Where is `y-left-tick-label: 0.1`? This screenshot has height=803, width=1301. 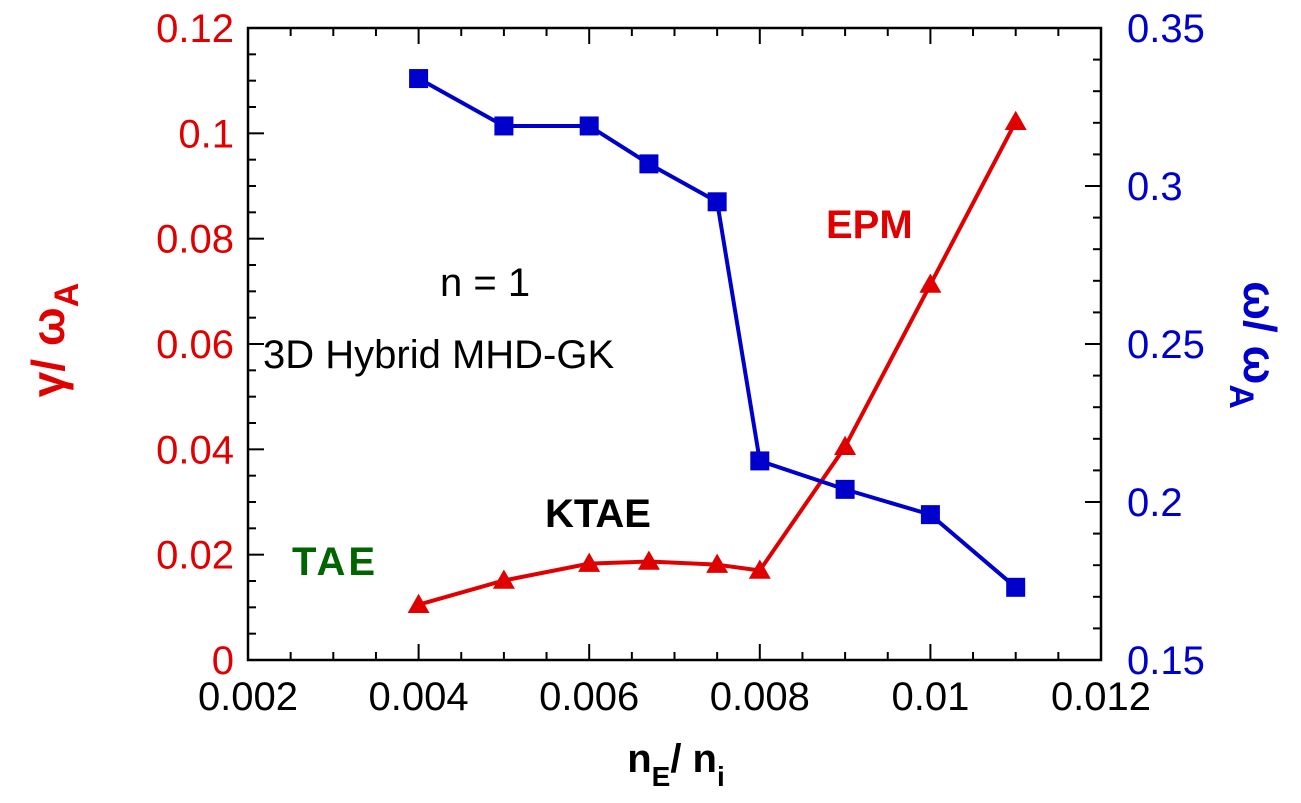 y-left-tick-label: 0.1 is located at coordinates (206, 134).